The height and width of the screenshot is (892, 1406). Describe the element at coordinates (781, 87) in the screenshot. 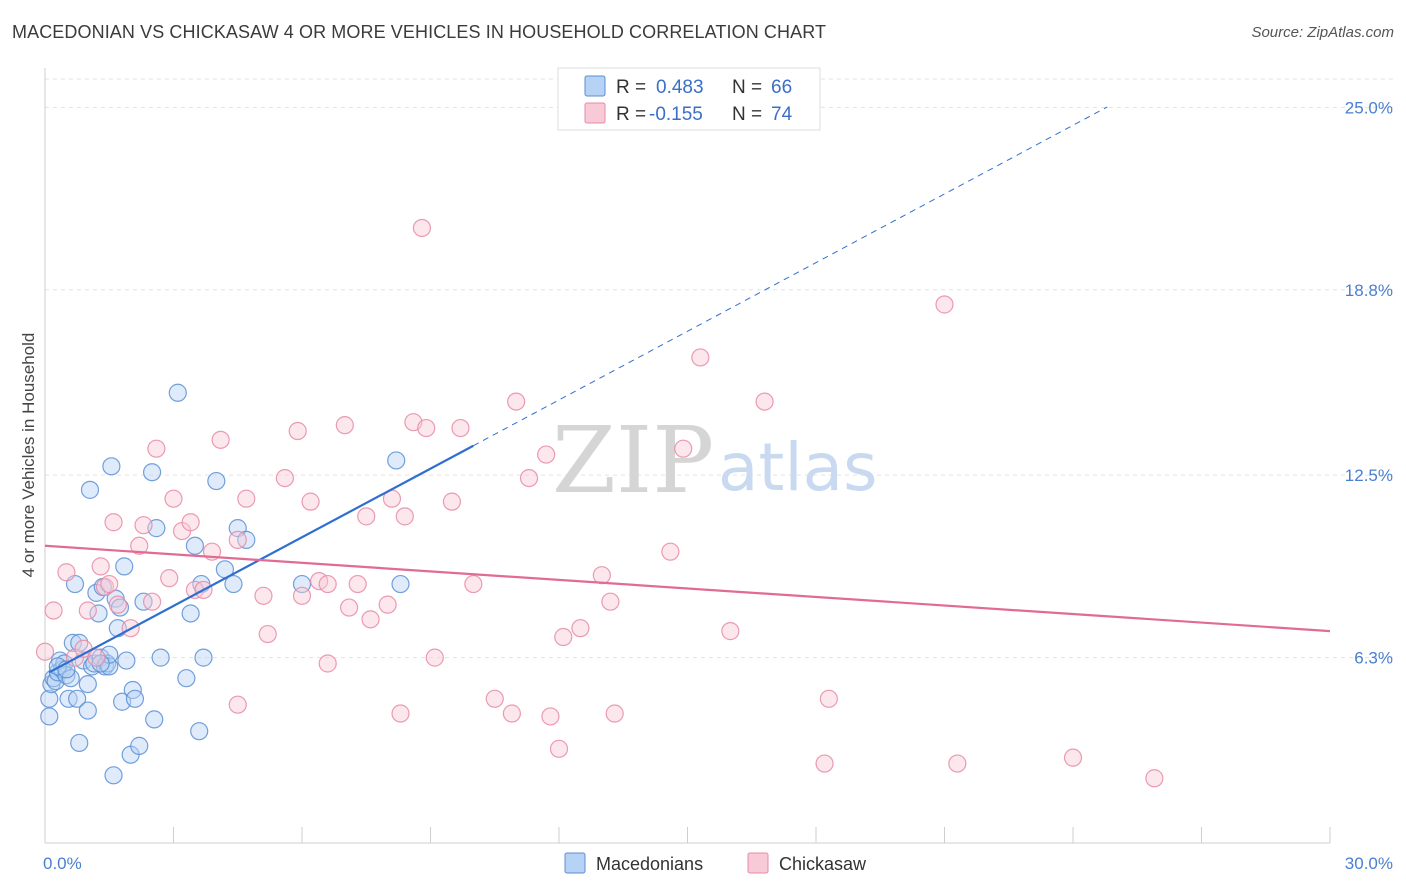

I see `legend-n-value-1: 66` at that location.